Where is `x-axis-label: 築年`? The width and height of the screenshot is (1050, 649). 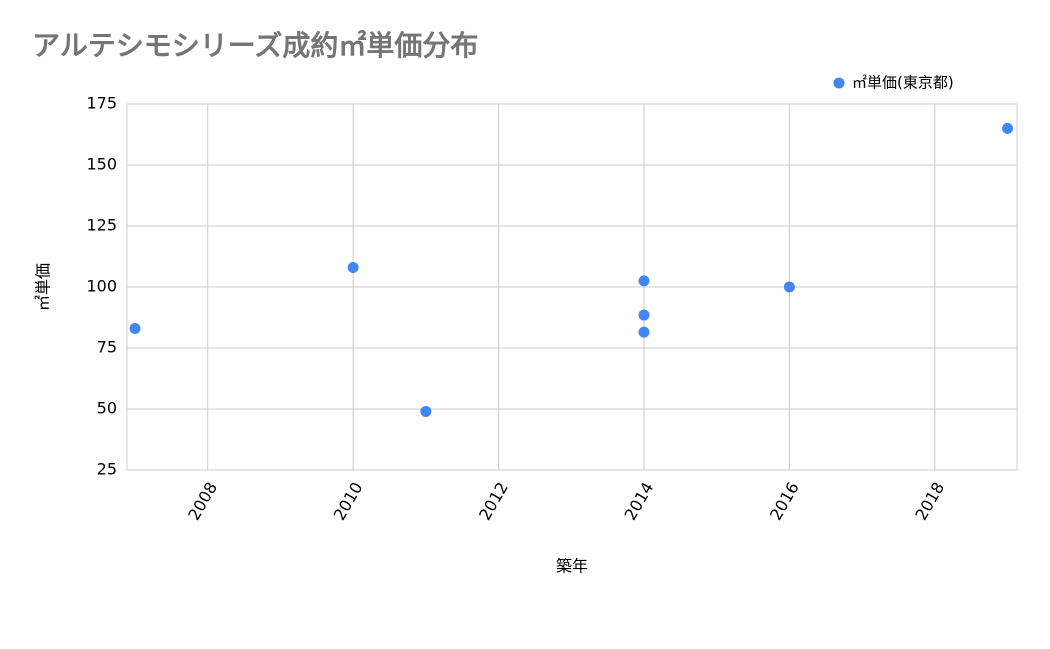
x-axis-label: 築年 is located at coordinates (572, 566).